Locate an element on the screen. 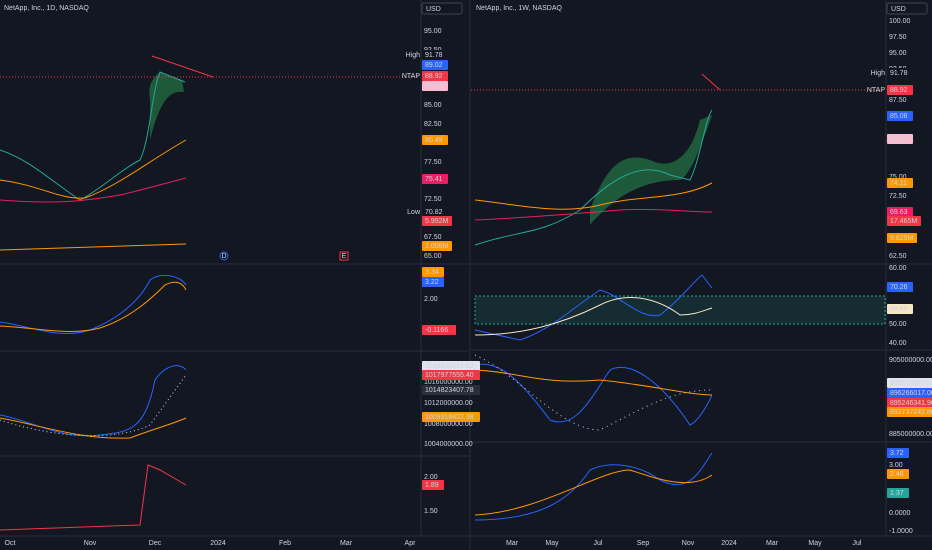 This screenshot has height=550, width=932. price-scale-label: 85.00 is located at coordinates (433, 105).